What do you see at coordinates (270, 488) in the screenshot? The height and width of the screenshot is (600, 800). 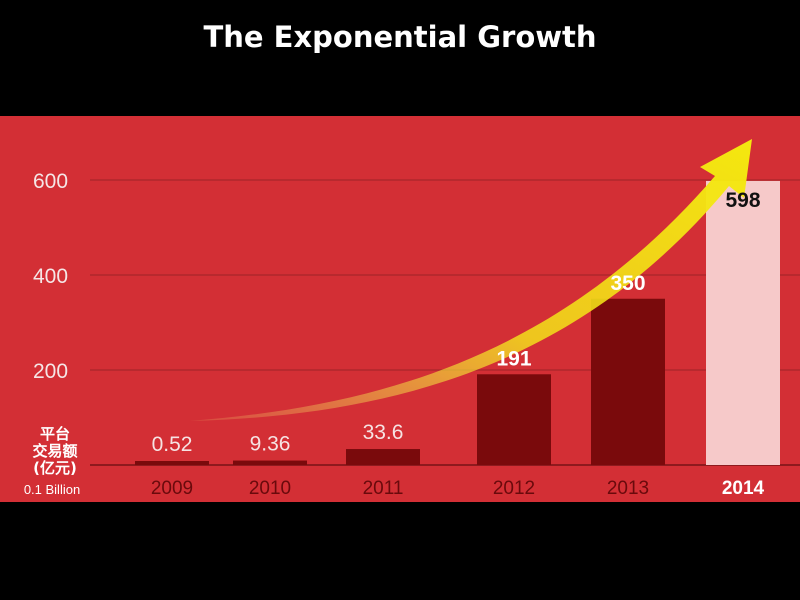 I see `x-tick-label: 2010` at bounding box center [270, 488].